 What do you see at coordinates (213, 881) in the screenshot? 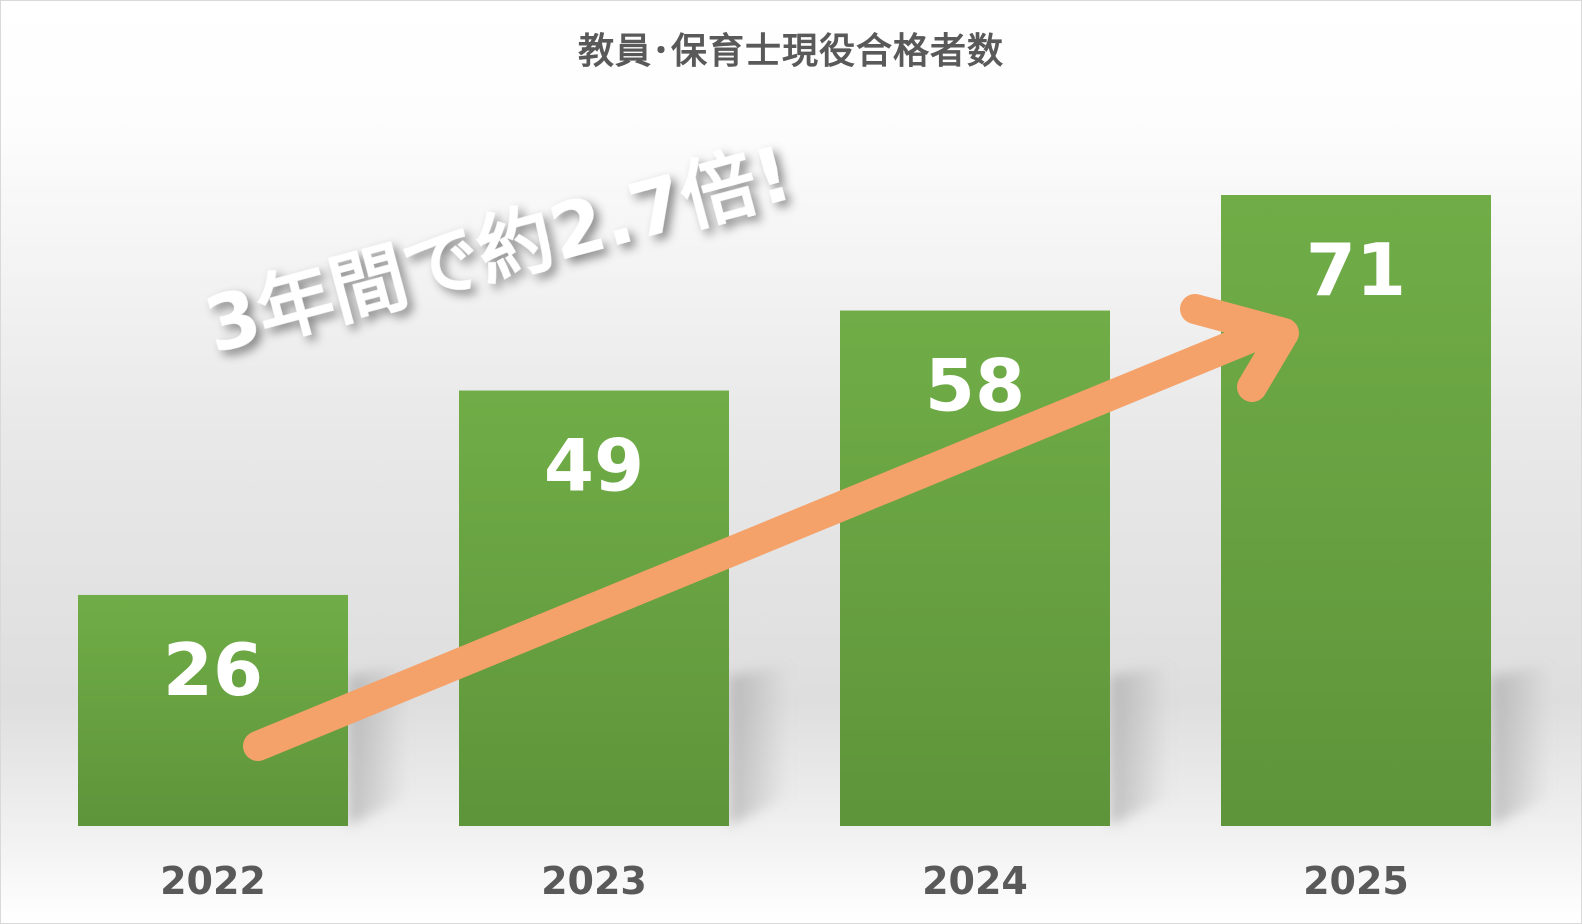
I see `x-tick-label-2022: 2022` at bounding box center [213, 881].